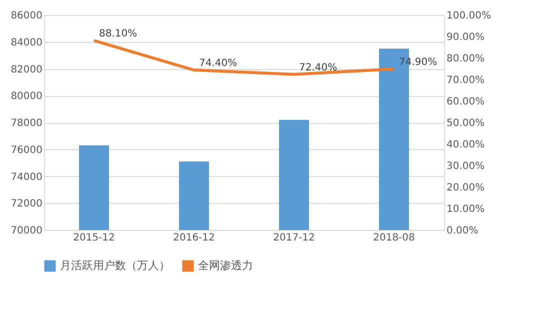  Describe the element at coordinates (218, 64) in the screenshot. I see `data-label: 74.40%` at that location.